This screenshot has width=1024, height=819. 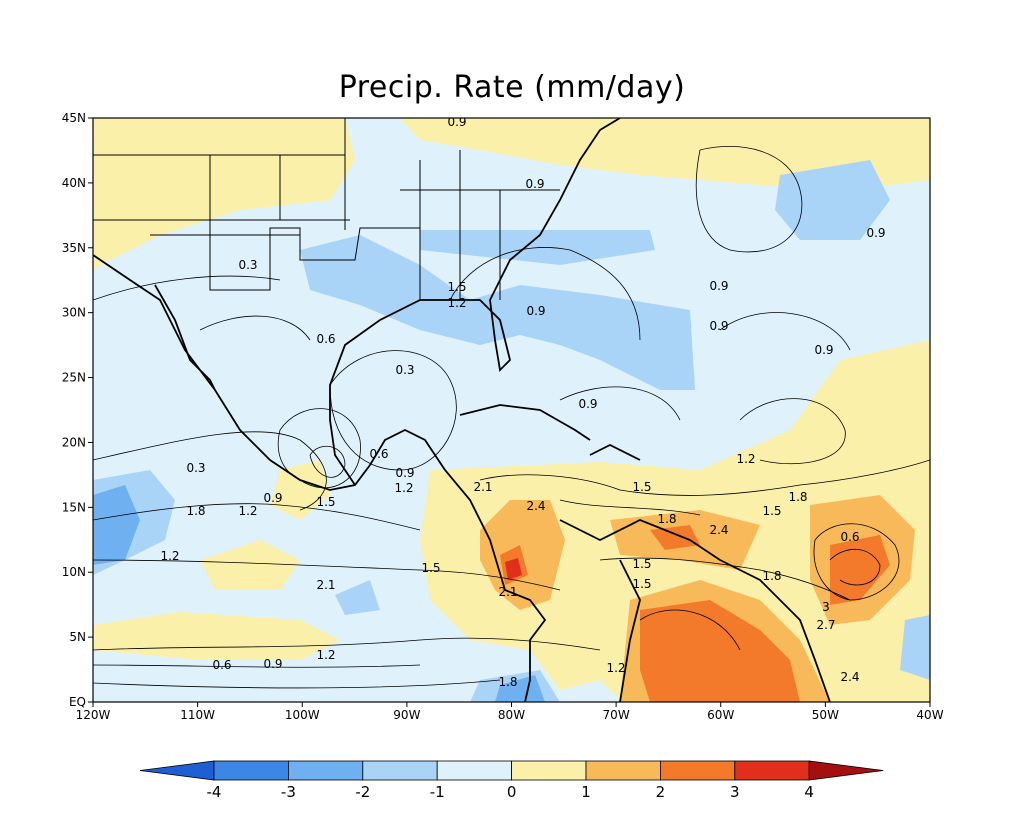 I want to click on lon-tick-label: 110W, so click(x=197, y=715).